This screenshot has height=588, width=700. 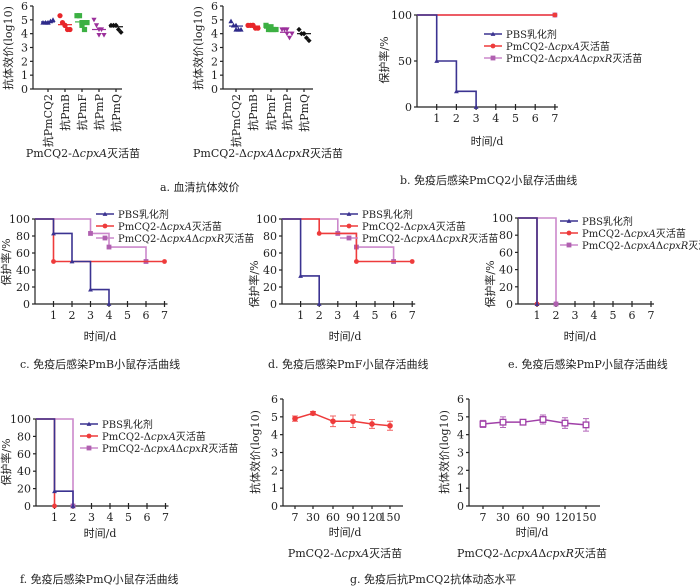 I want to click on survival-curve, so click(x=46, y=462).